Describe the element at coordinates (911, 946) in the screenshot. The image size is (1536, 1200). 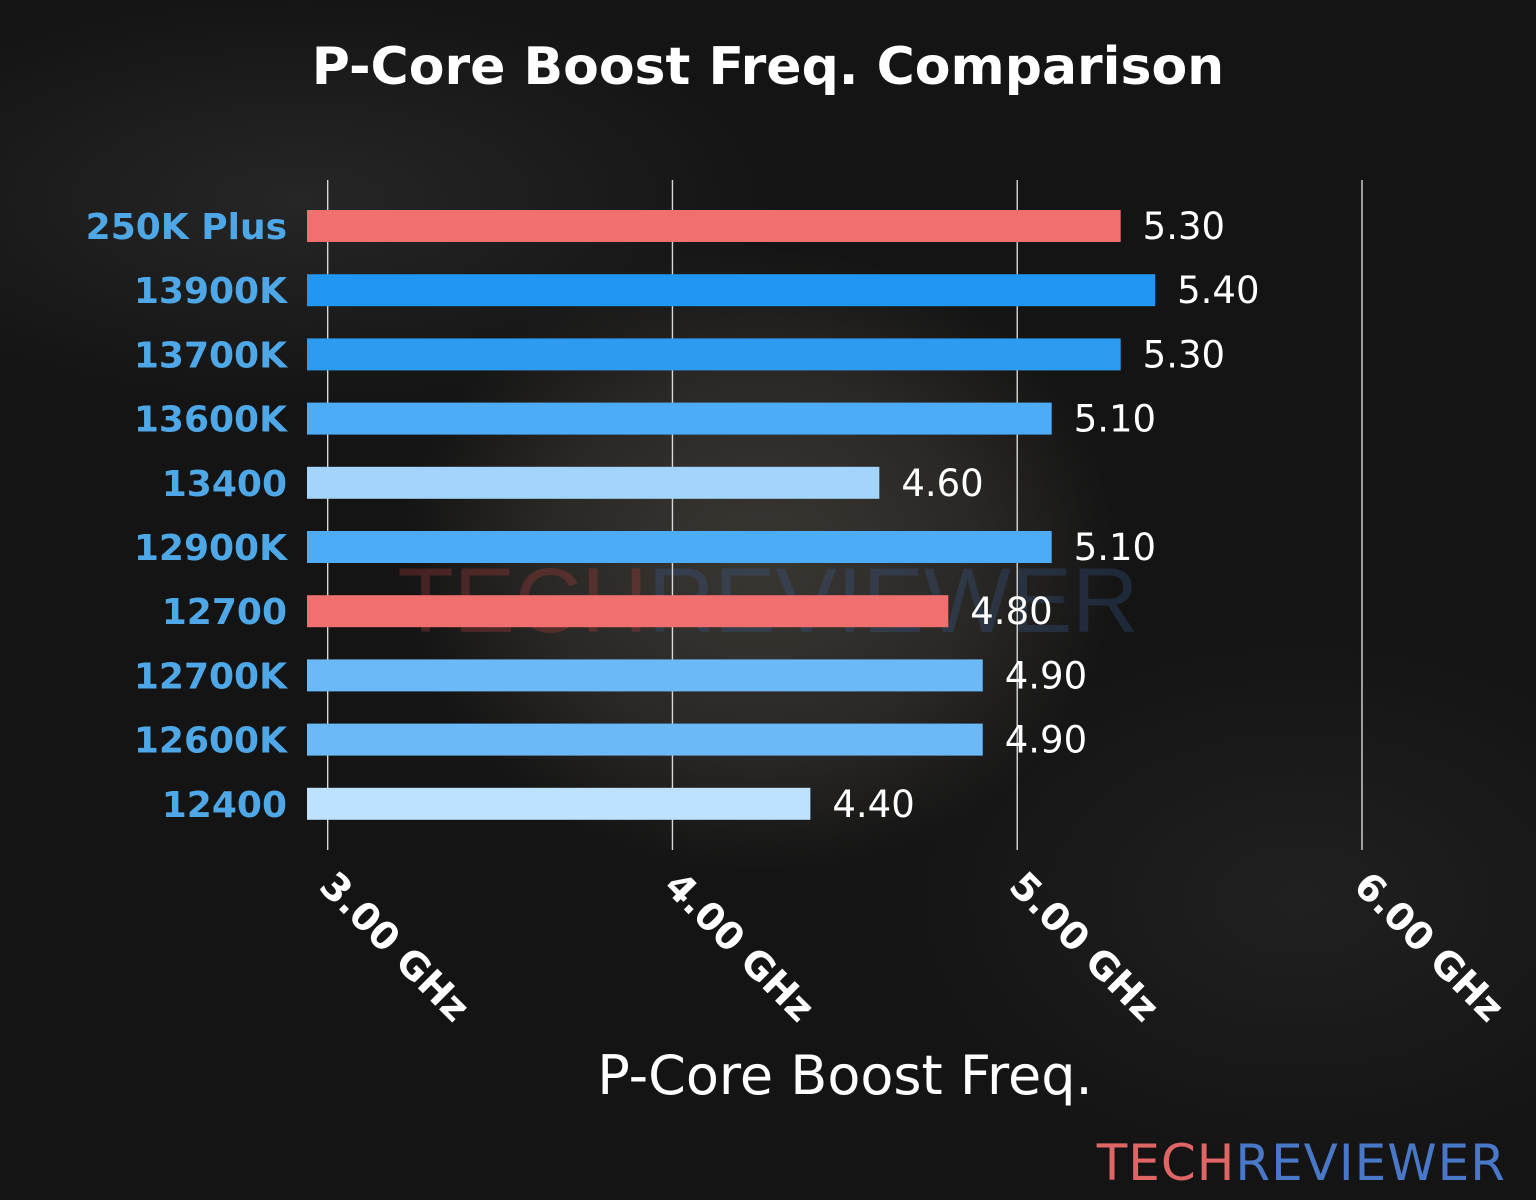
I see `x-tick-labels: 3.00 GHz 4.00 GHz 5.00 GHz 6.00 GHz` at that location.